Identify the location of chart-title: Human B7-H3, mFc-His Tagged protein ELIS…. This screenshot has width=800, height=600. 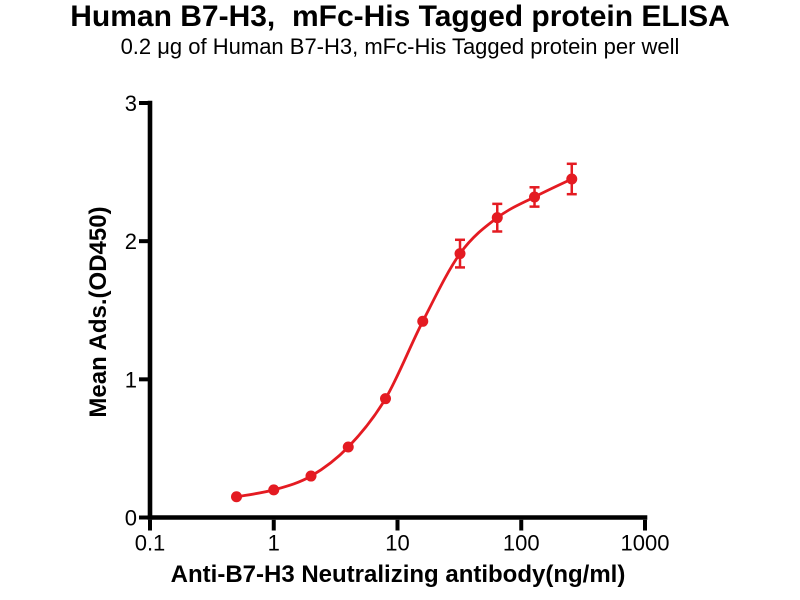
(400, 16).